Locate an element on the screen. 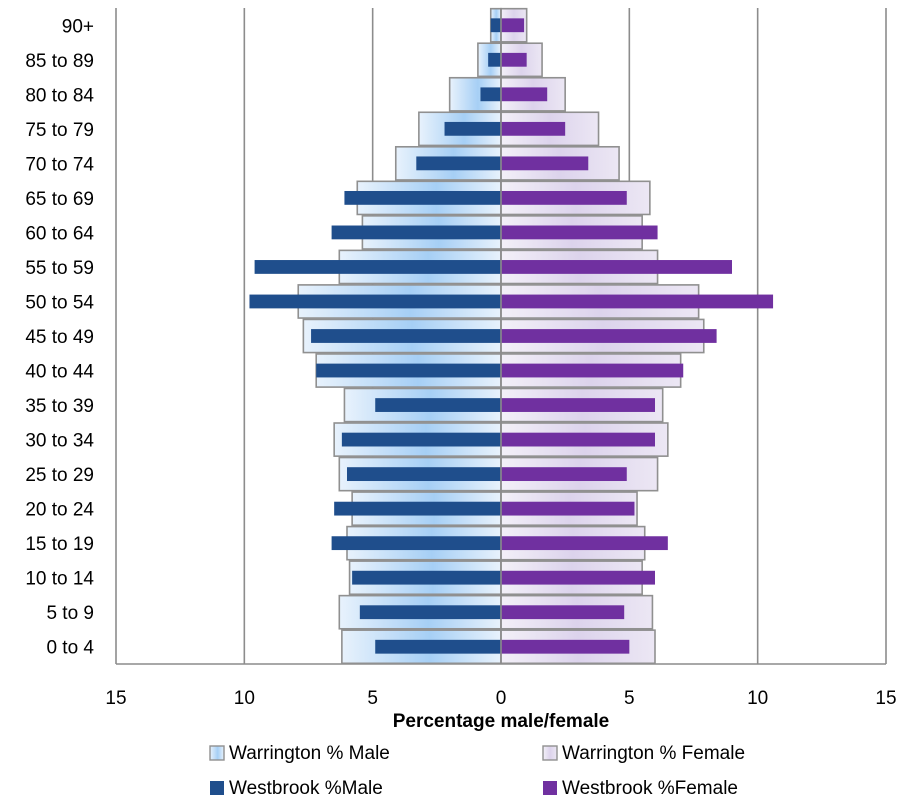  legend-label: Warrington % Female is located at coordinates (653, 753).